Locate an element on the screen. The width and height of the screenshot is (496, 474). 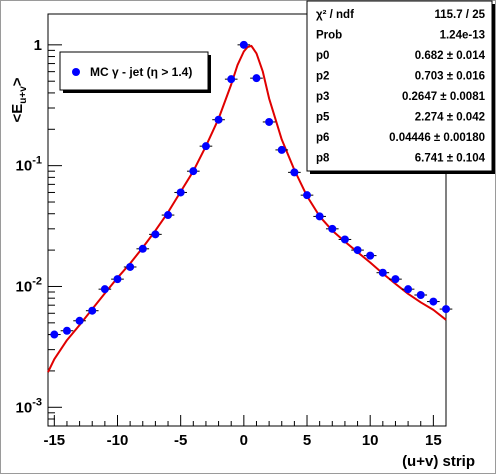
x-tick-label: 15 is located at coordinates (433, 440).